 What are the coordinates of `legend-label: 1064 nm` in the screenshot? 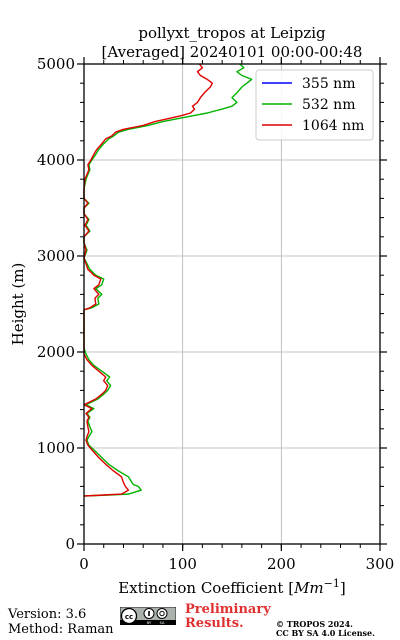 It's located at (333, 126).